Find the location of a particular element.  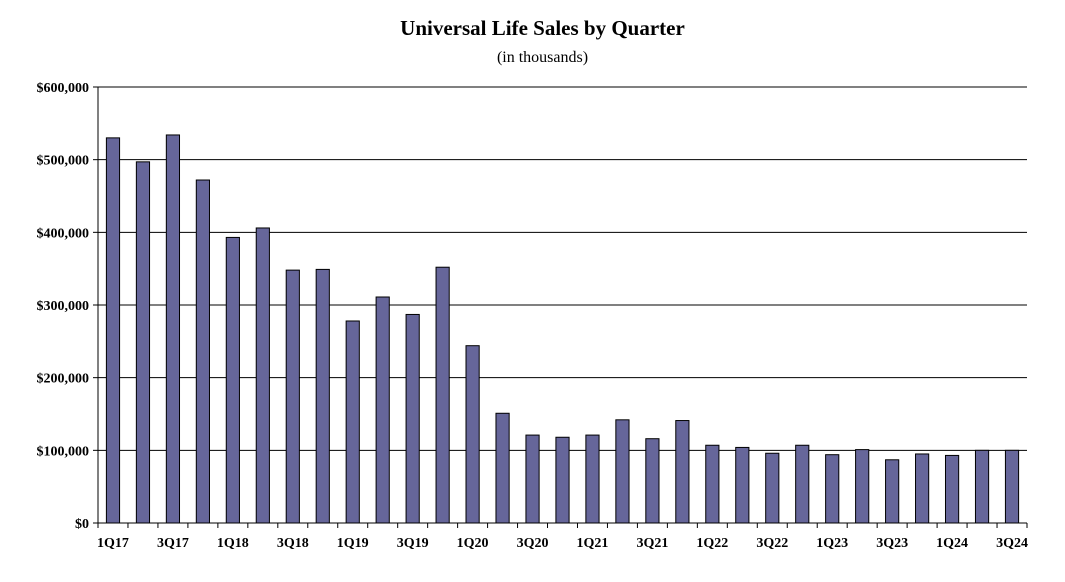

x-tick-label: 1Q24 is located at coordinates (952, 543).